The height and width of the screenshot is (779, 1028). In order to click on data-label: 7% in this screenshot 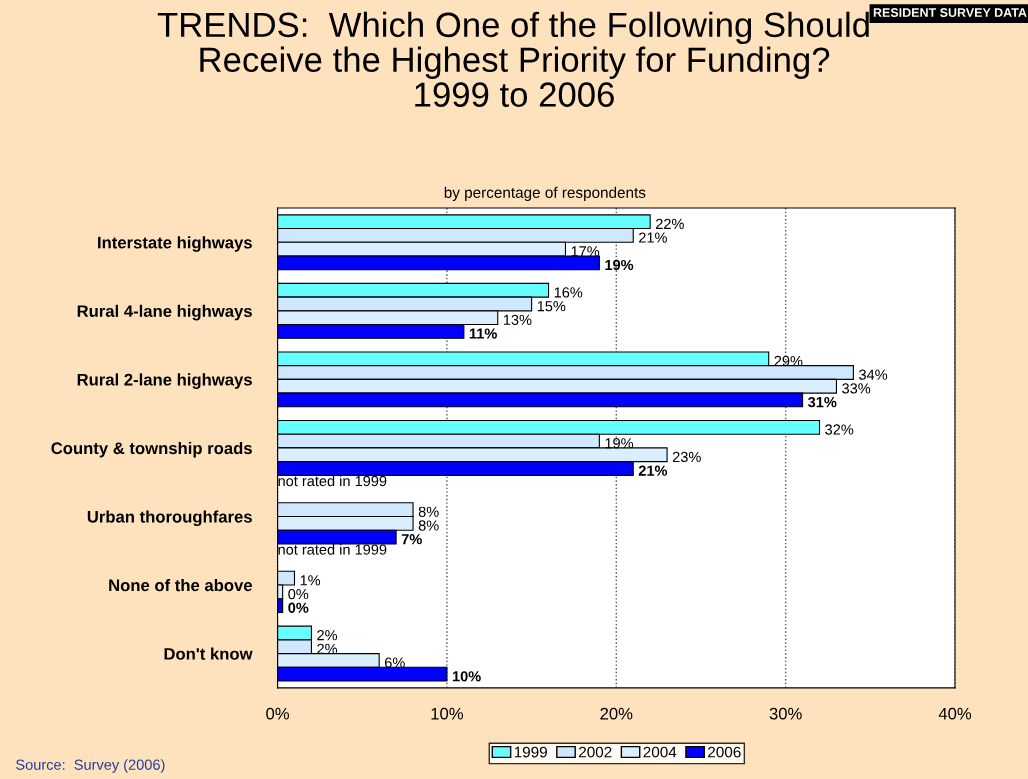, I will do `click(411, 539)`.